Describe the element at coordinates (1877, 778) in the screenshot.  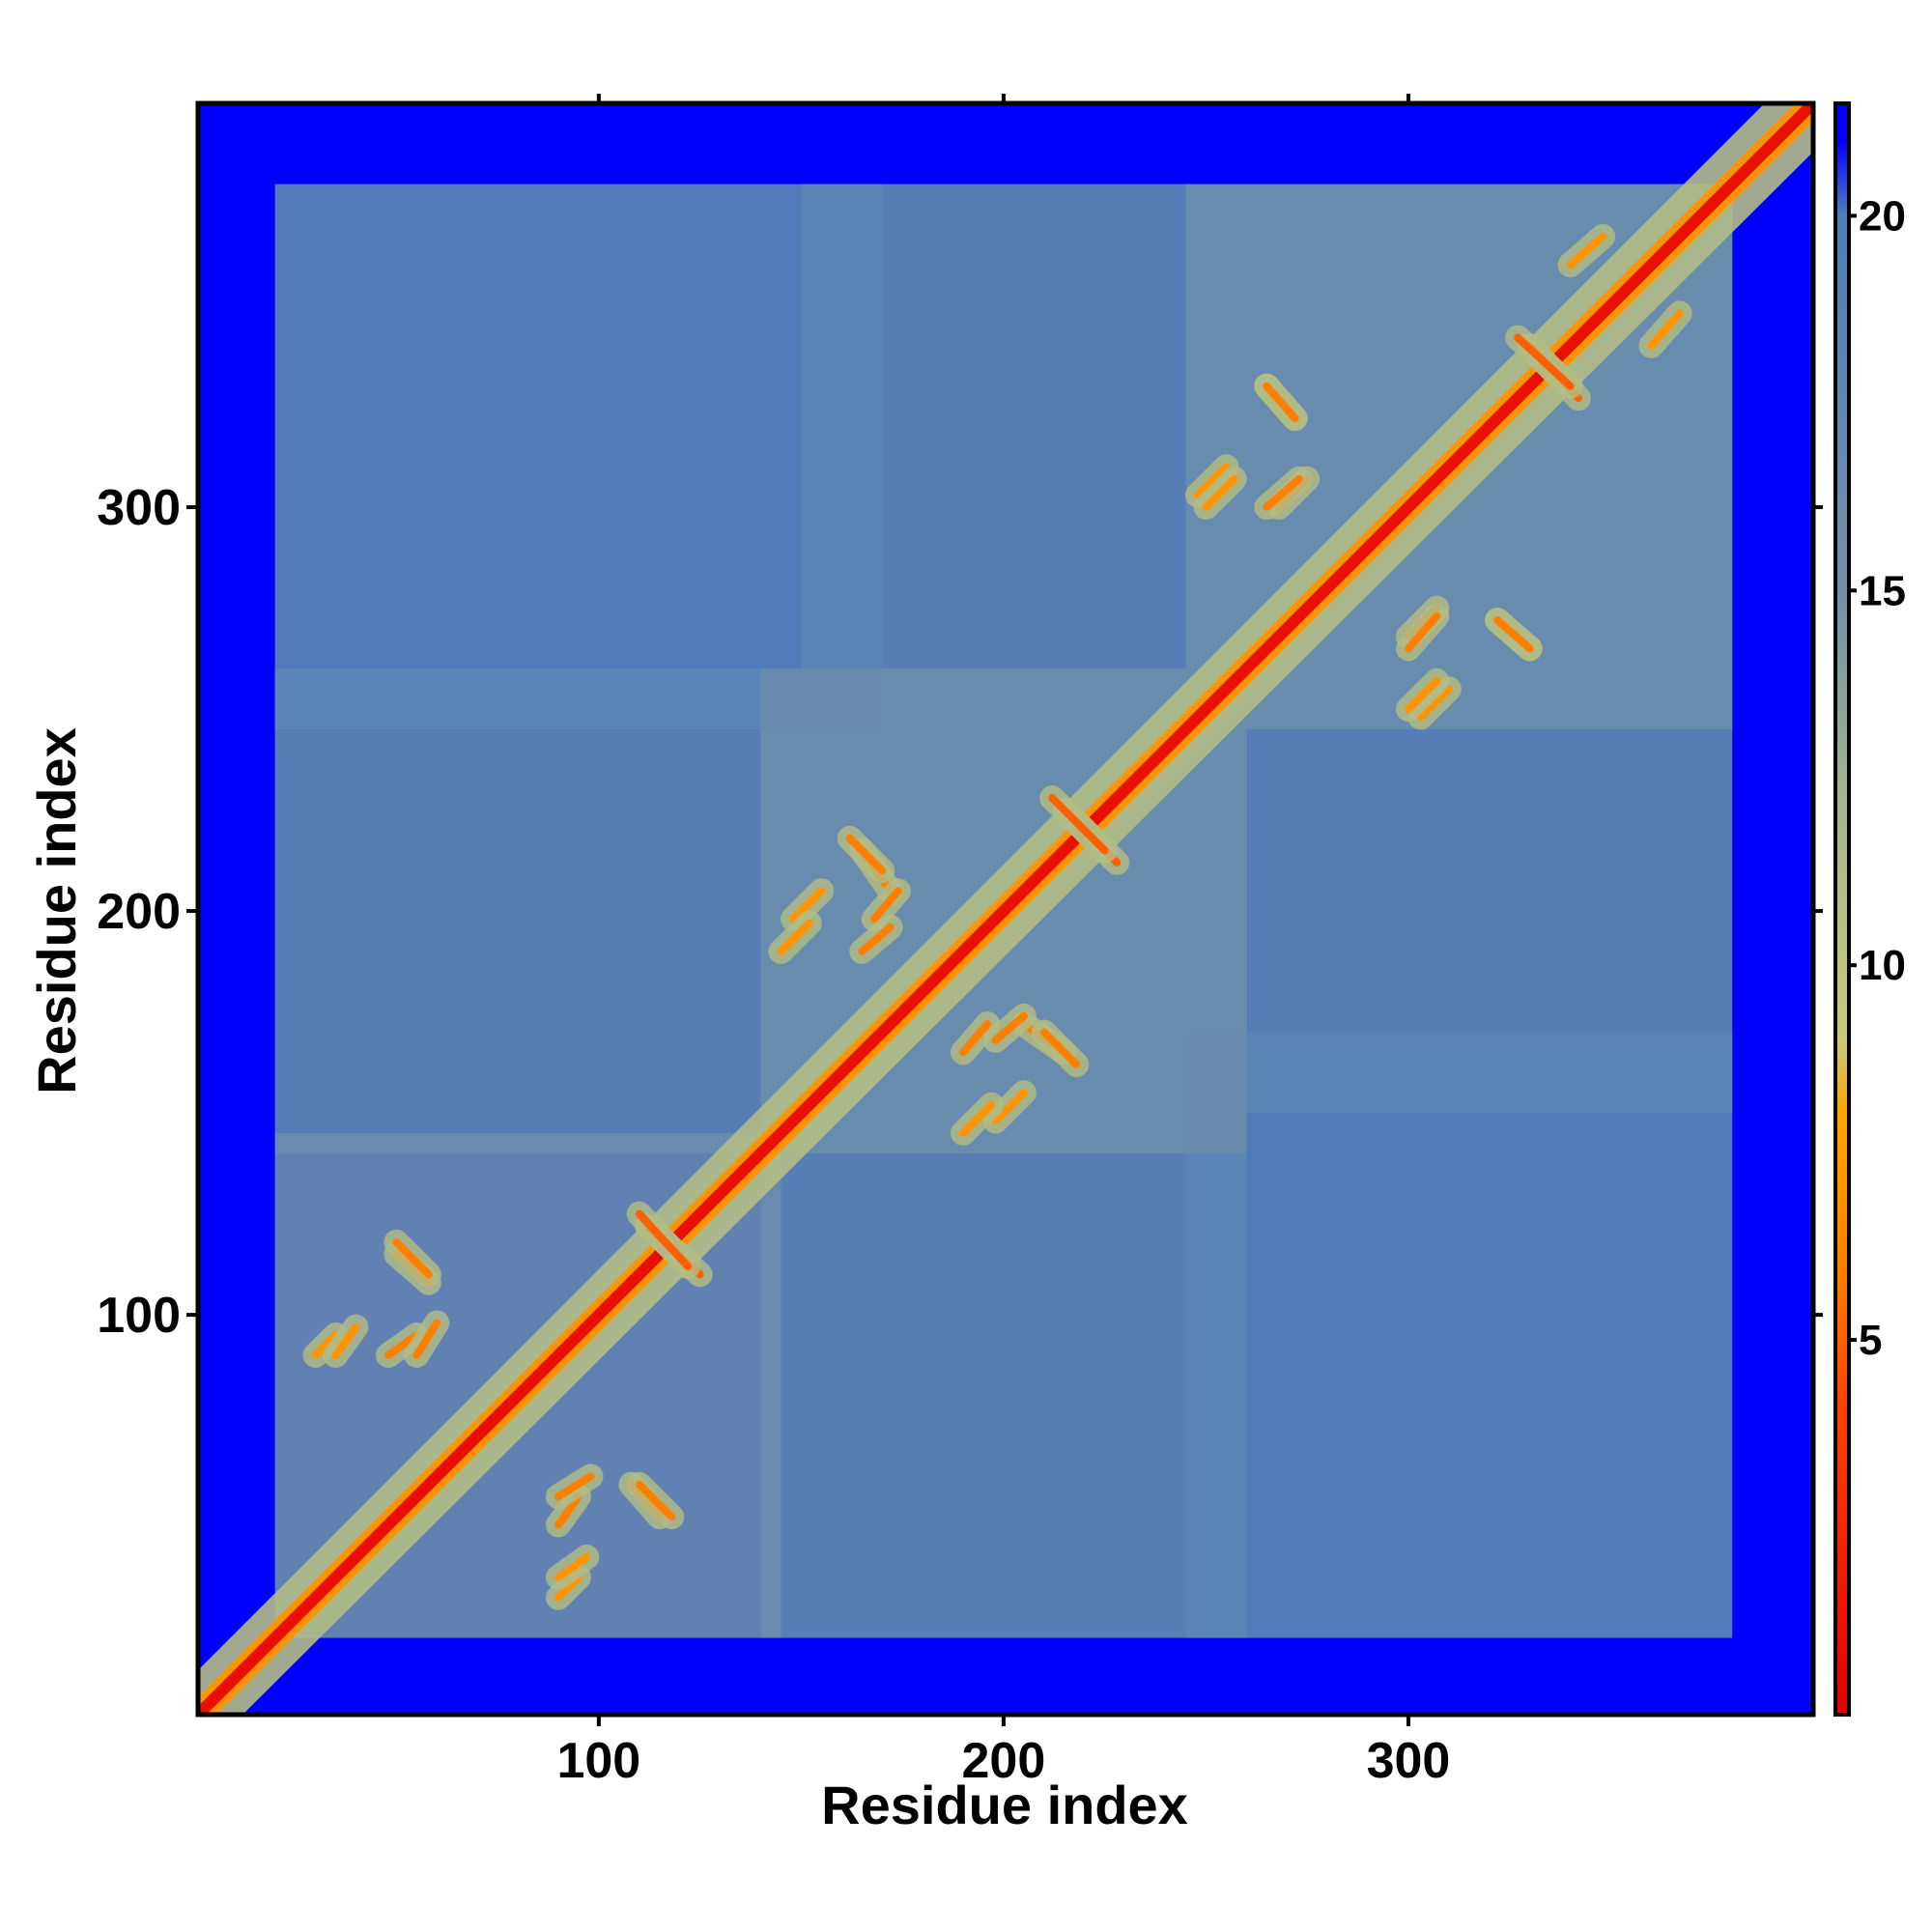
I see `colorbar-ticks: 5 10 15 20` at that location.